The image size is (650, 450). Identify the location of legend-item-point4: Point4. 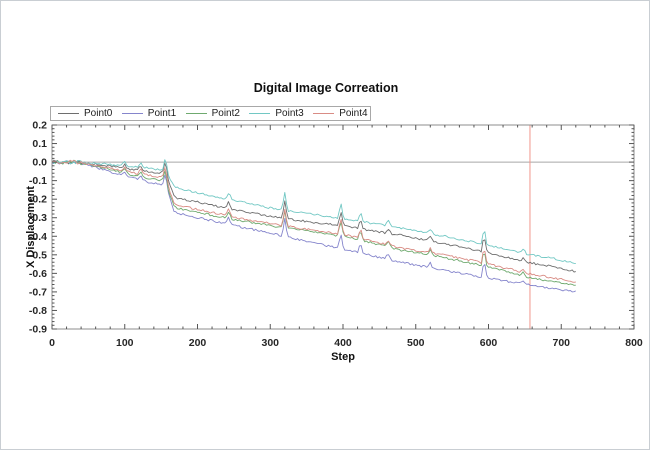
(338, 113).